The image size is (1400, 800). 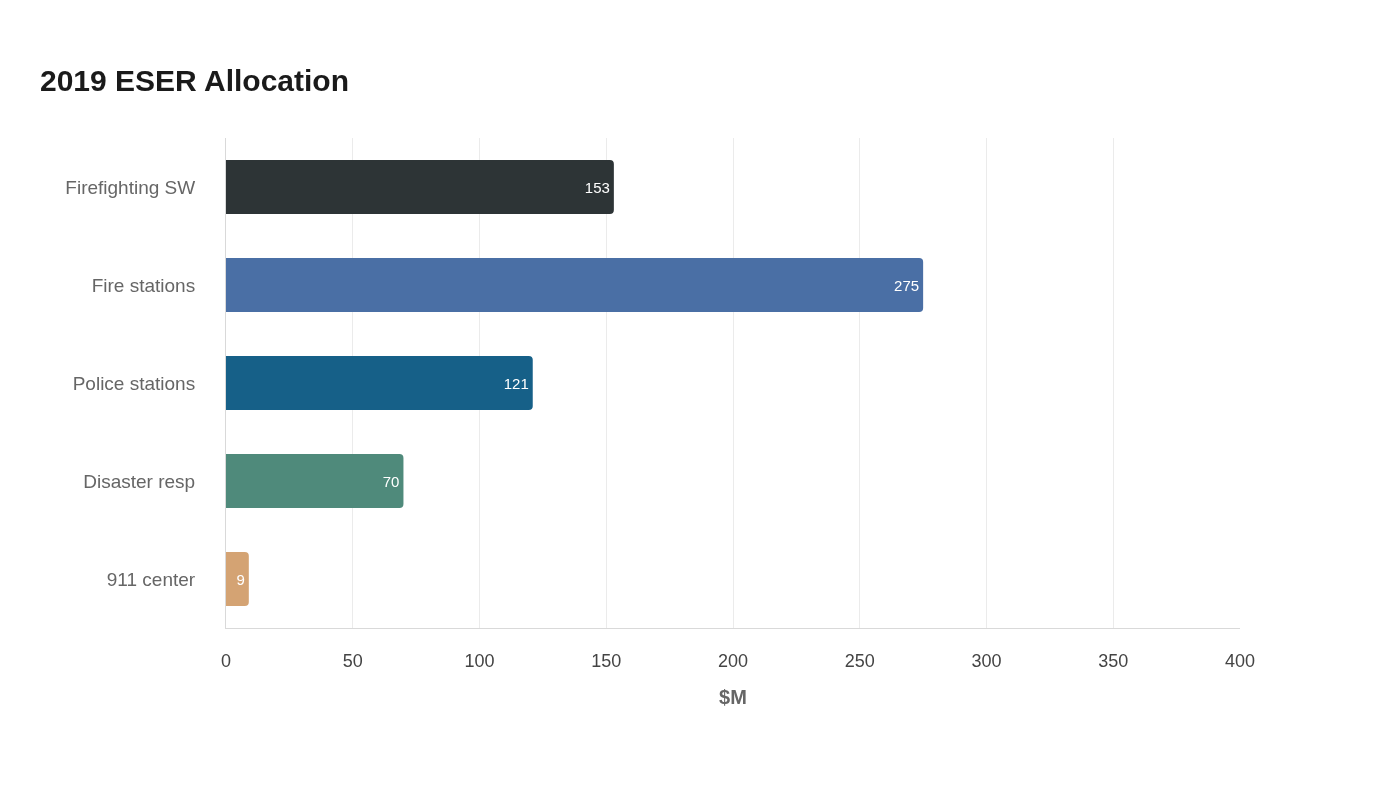 I want to click on y-tick-label: Disaster resp, so click(x=139, y=481).